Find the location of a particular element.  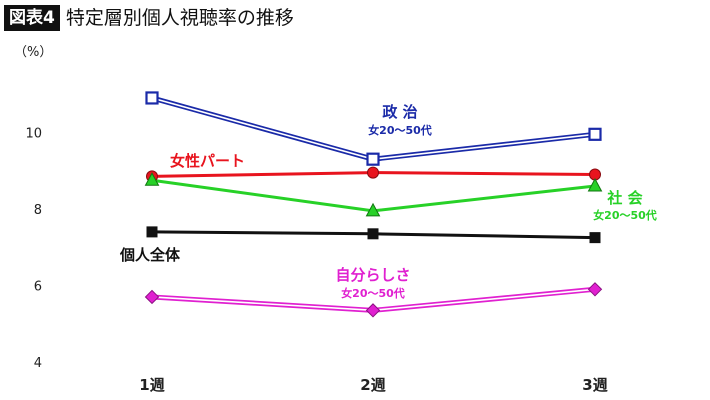

data-point-female-part is located at coordinates (373, 172).